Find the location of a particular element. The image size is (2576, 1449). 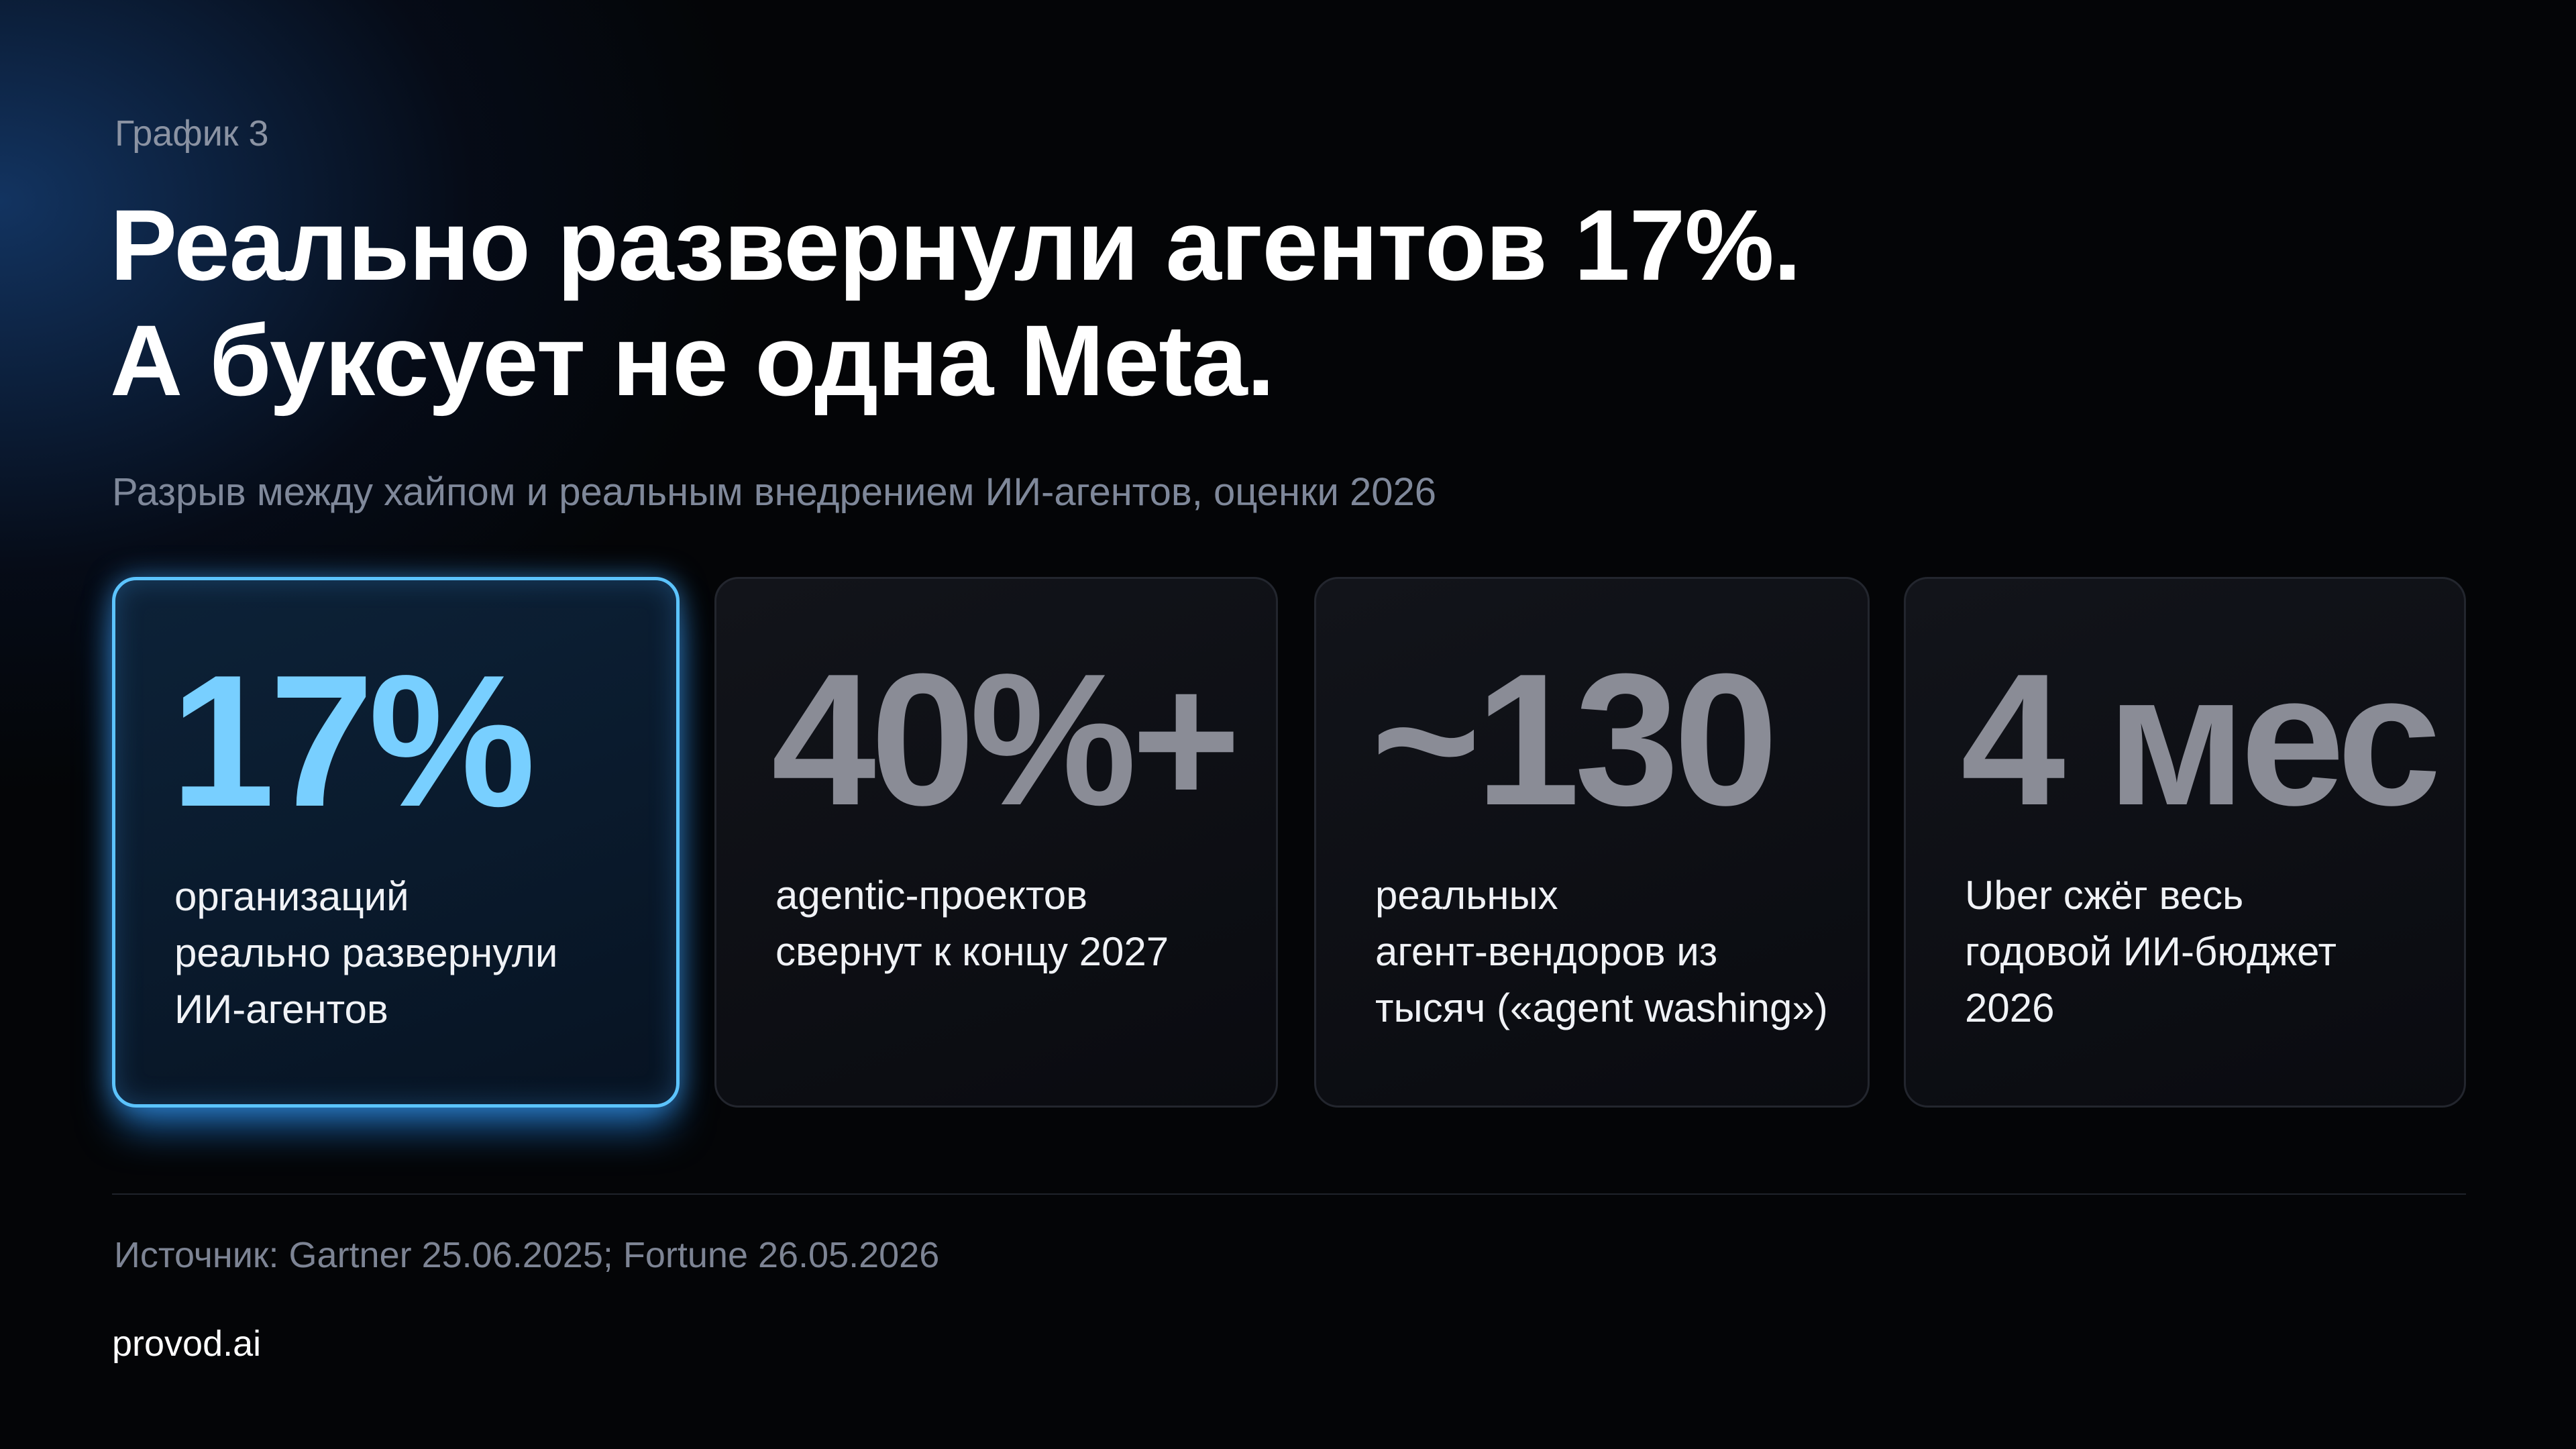

title-line: А буксует не одна Meta. is located at coordinates (692, 360).